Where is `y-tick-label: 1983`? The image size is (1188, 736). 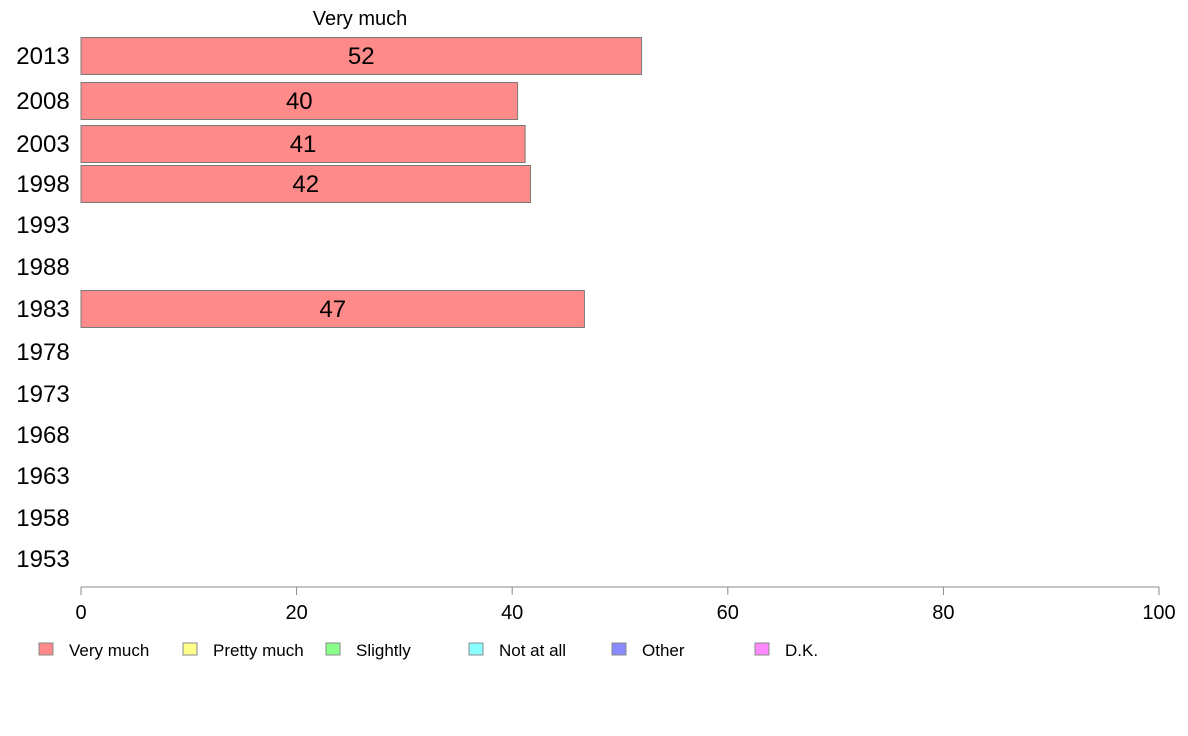 y-tick-label: 1983 is located at coordinates (42, 309).